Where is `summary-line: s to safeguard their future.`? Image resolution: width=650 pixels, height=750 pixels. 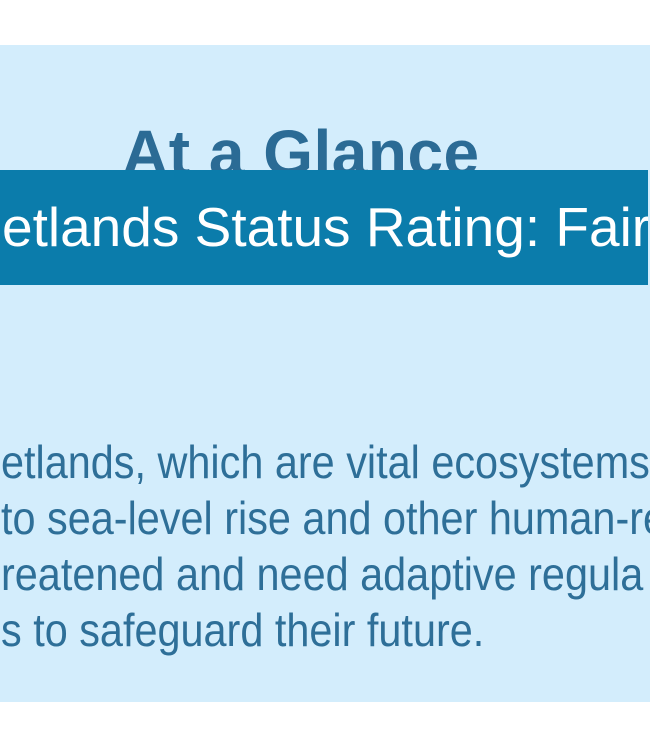
summary-line: s to safeguard their future. is located at coordinates (243, 630).